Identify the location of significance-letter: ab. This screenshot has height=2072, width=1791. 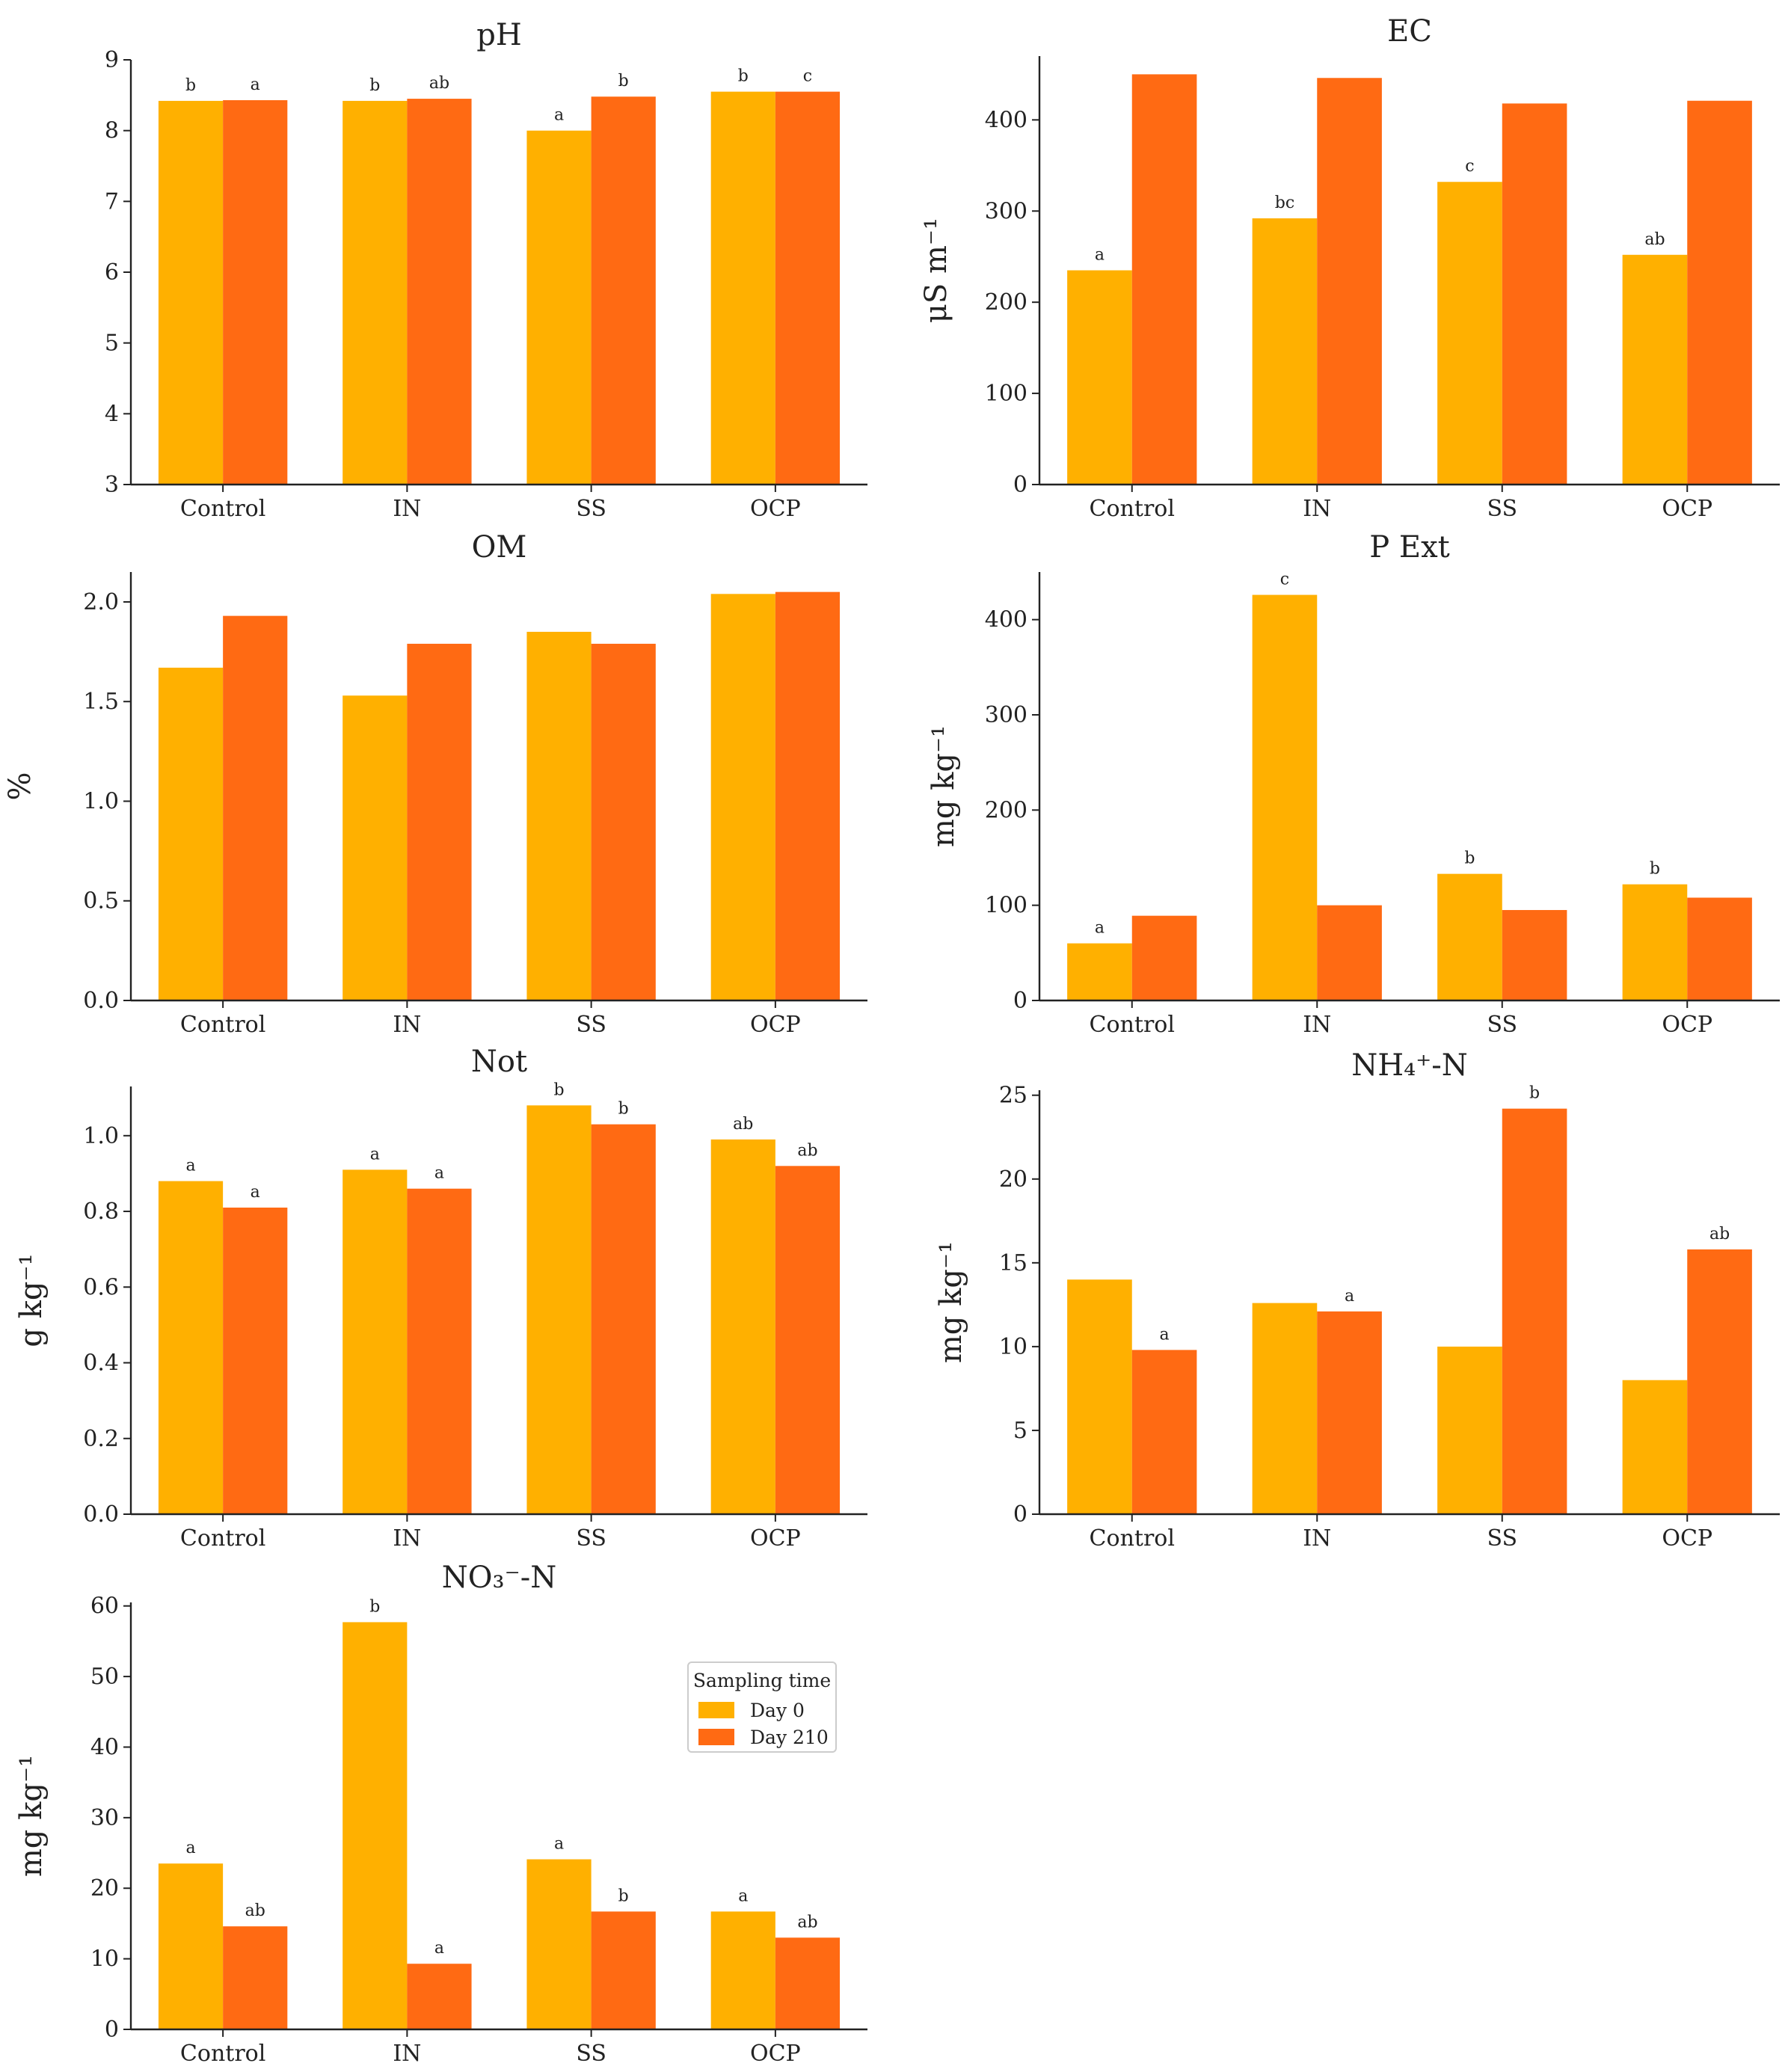
(1654, 239).